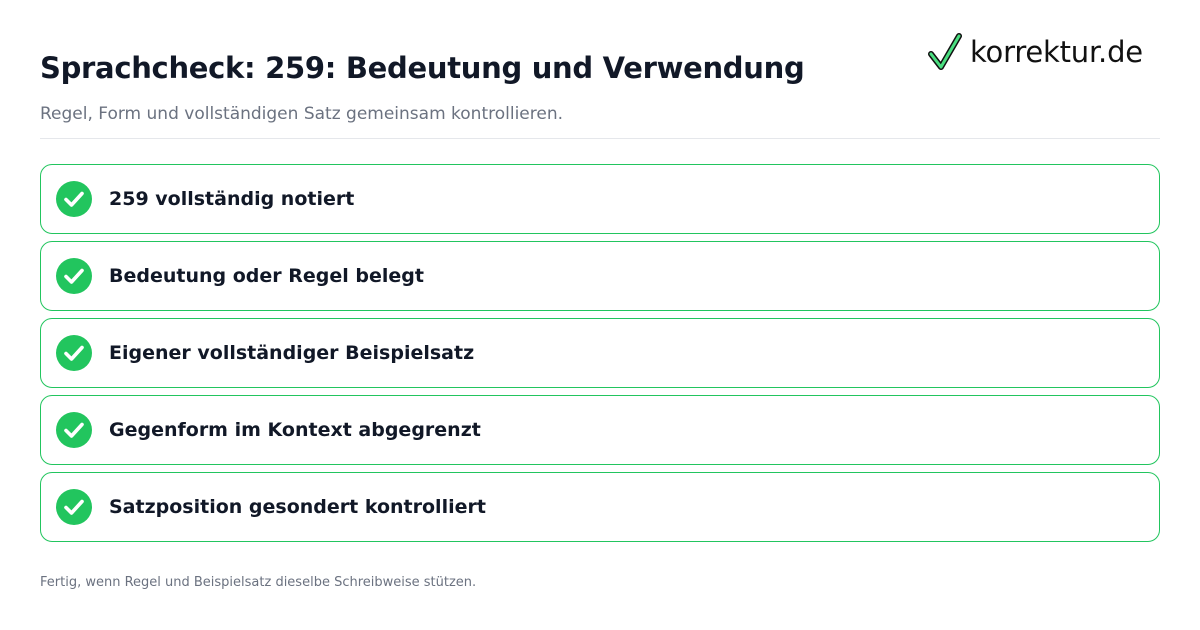 Image resolution: width=1200 pixels, height=630 pixels. Describe the element at coordinates (600, 199) in the screenshot. I see `checklist-item: 259 vollständig notiert` at that location.